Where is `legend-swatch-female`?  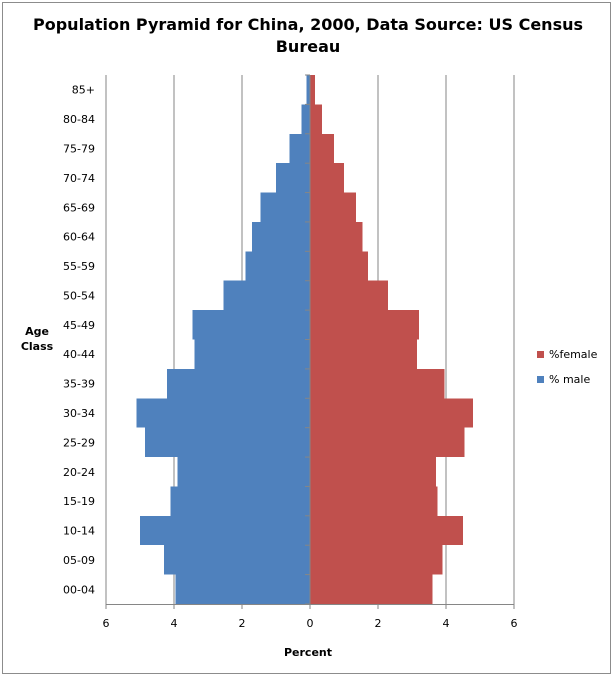 legend-swatch-female is located at coordinates (540, 354).